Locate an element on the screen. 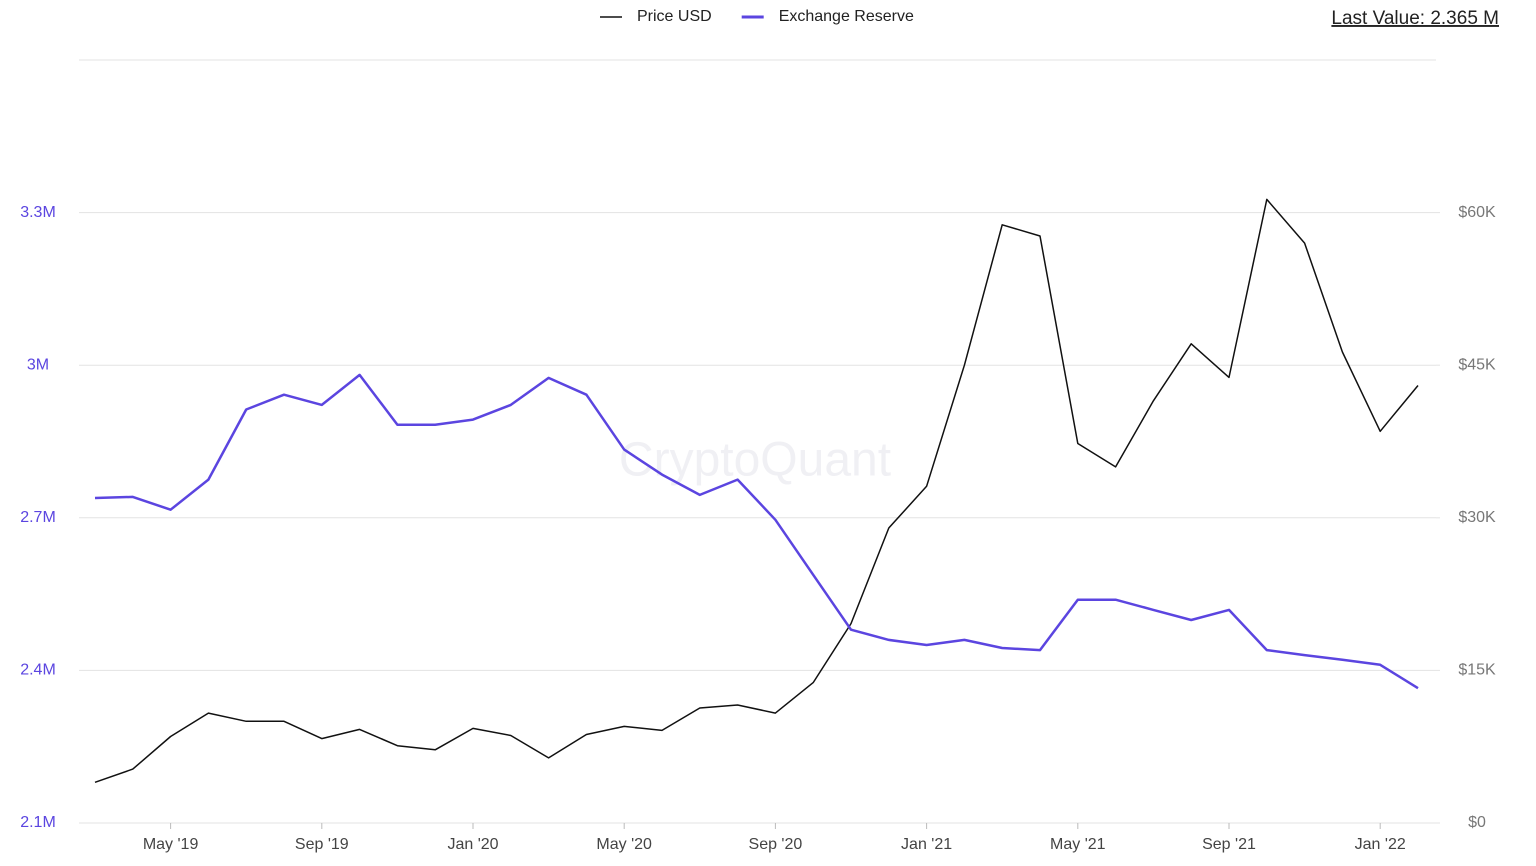  x-tick-label: Sep '19 is located at coordinates (322, 844).